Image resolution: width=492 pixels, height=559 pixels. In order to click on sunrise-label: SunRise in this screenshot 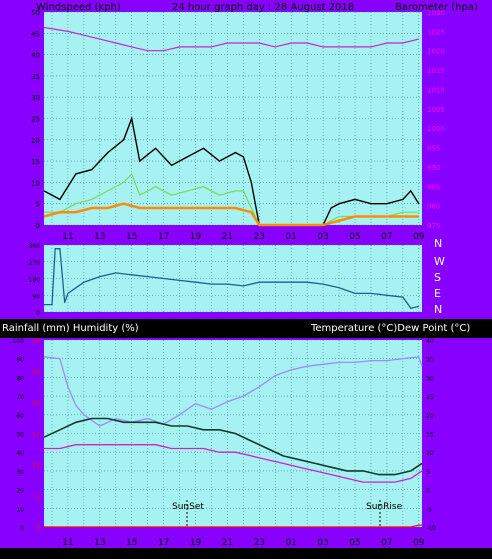, I will do `click(384, 507)`.